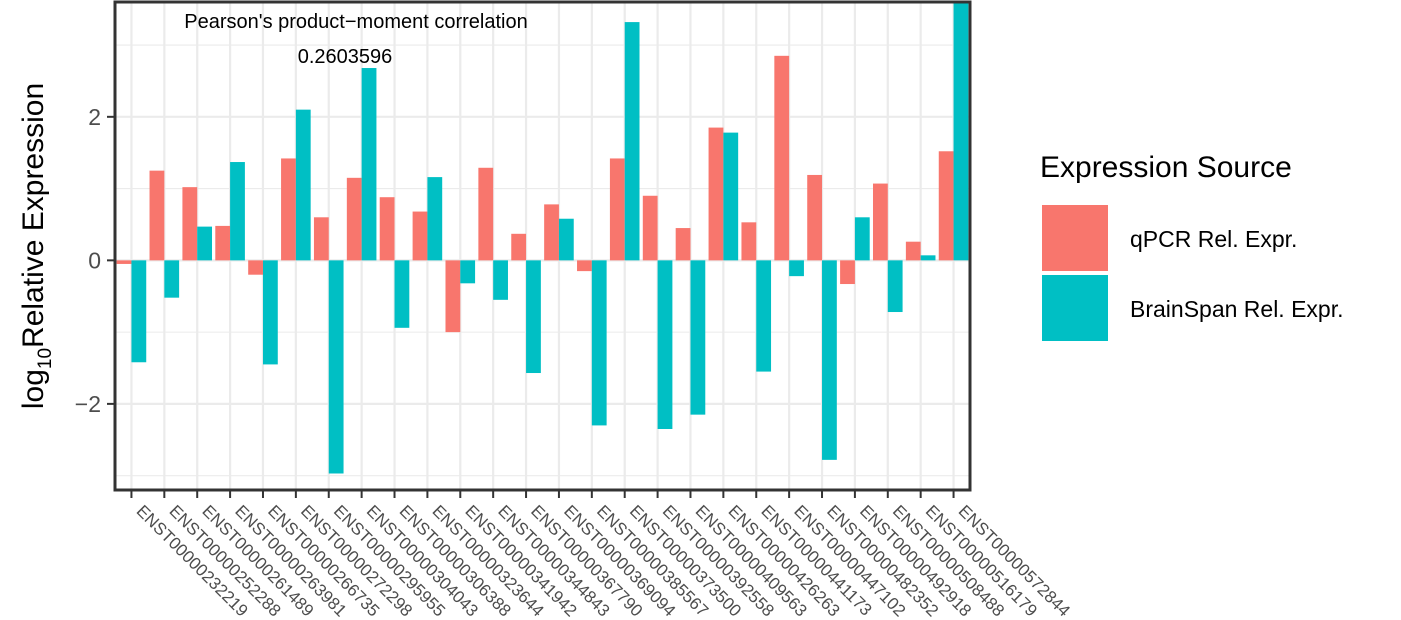 The image size is (1401, 620). What do you see at coordinates (1075, 308) in the screenshot?
I see `legend-key-brainspan` at bounding box center [1075, 308].